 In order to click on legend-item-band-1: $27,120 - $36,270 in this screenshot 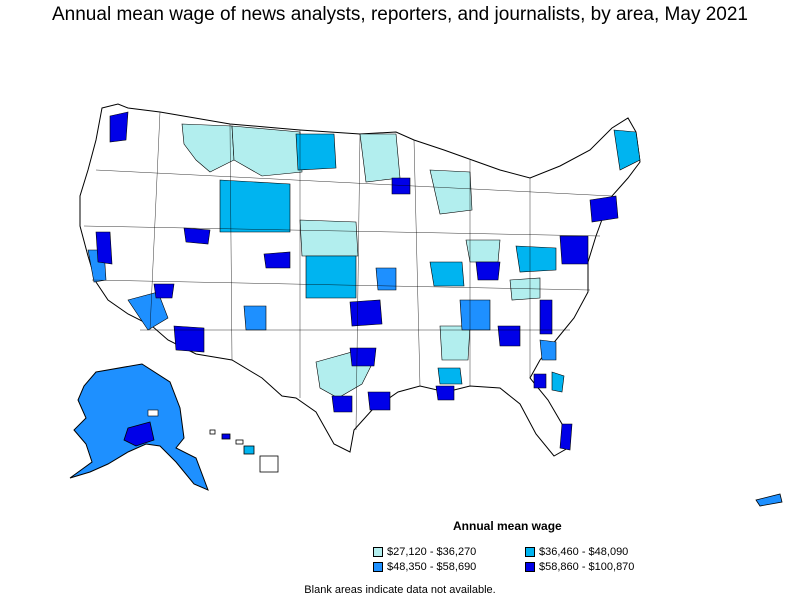, I will do `click(424, 552)`.